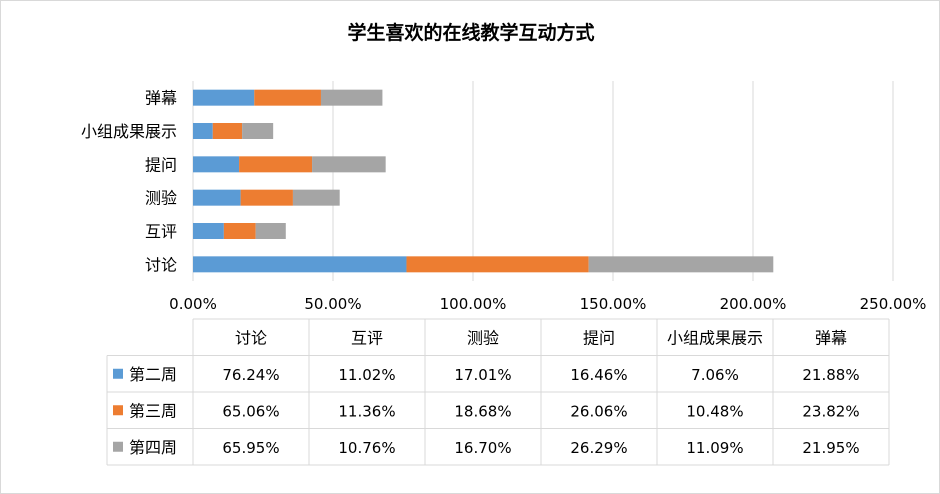 This screenshot has width=940, height=494. I want to click on table-value-cell: 18.68%, so click(482, 411).